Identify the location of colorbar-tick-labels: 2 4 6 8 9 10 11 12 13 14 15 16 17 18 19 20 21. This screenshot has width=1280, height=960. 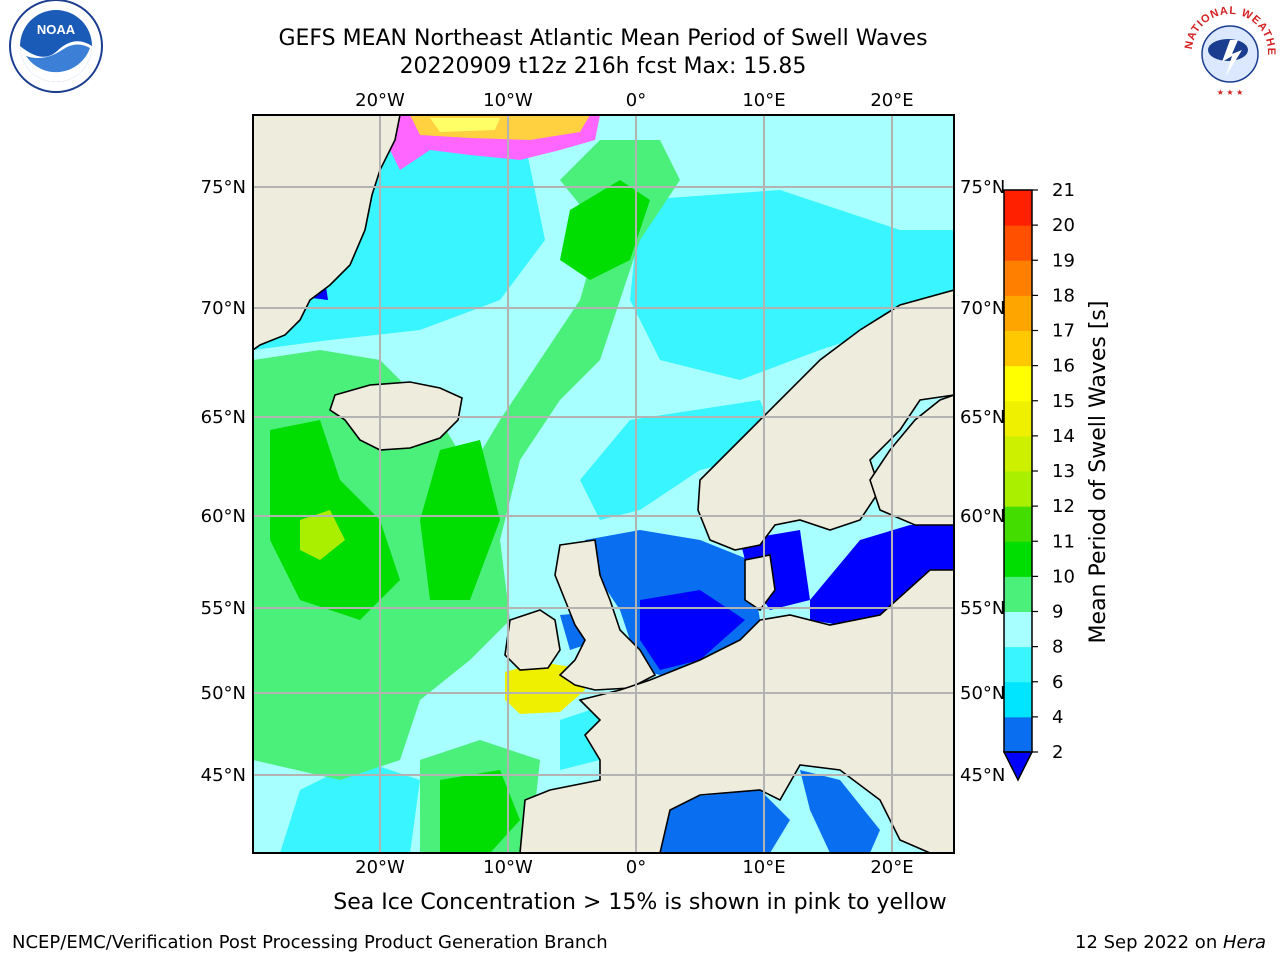
(1053, 471).